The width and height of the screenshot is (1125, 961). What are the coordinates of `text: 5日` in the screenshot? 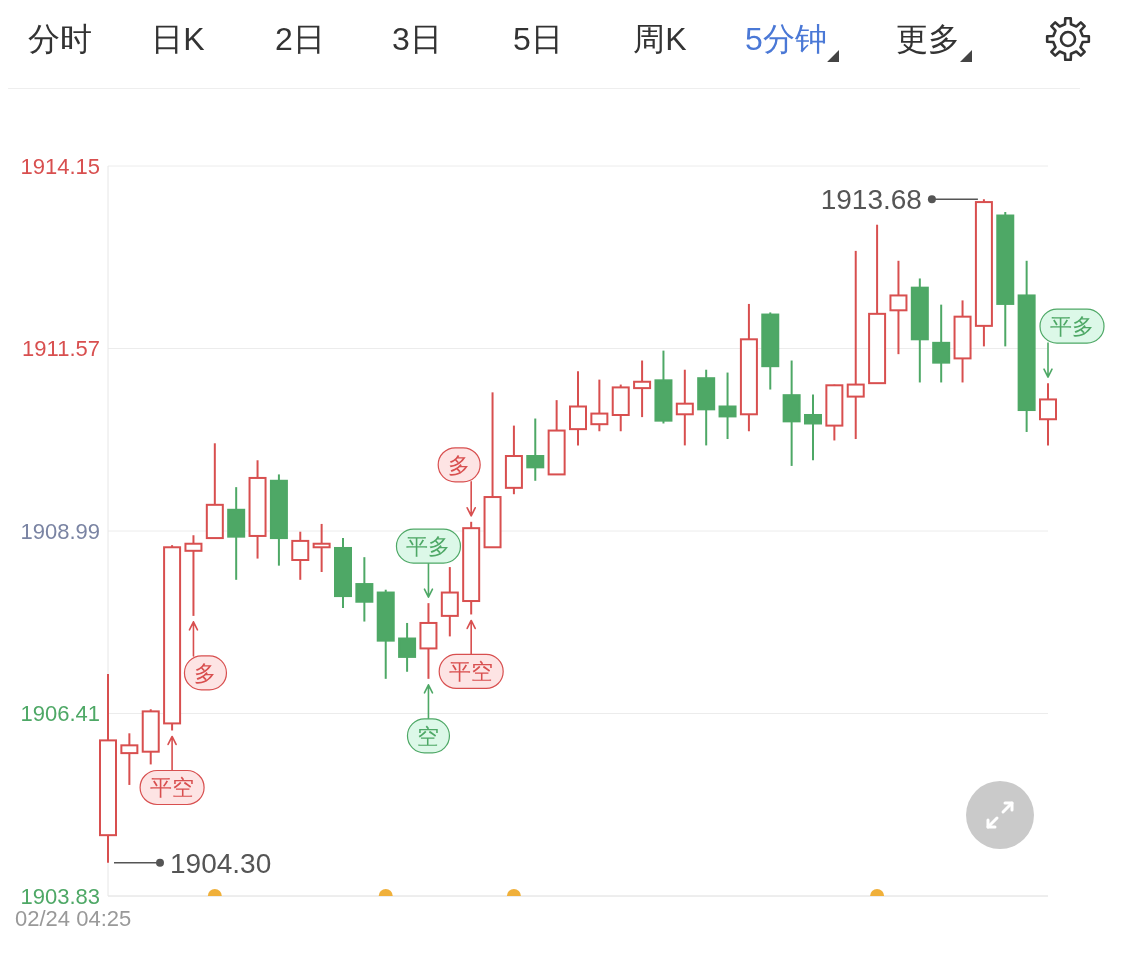 It's located at (538, 39).